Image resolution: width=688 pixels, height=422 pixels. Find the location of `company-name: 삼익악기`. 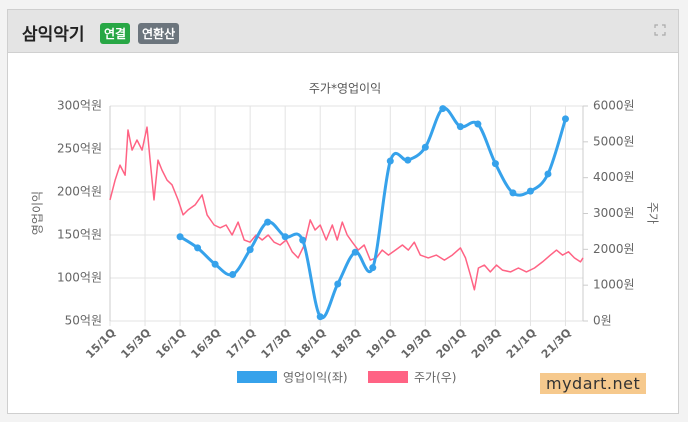

company-name: 삼익악기 is located at coordinates (53, 35).